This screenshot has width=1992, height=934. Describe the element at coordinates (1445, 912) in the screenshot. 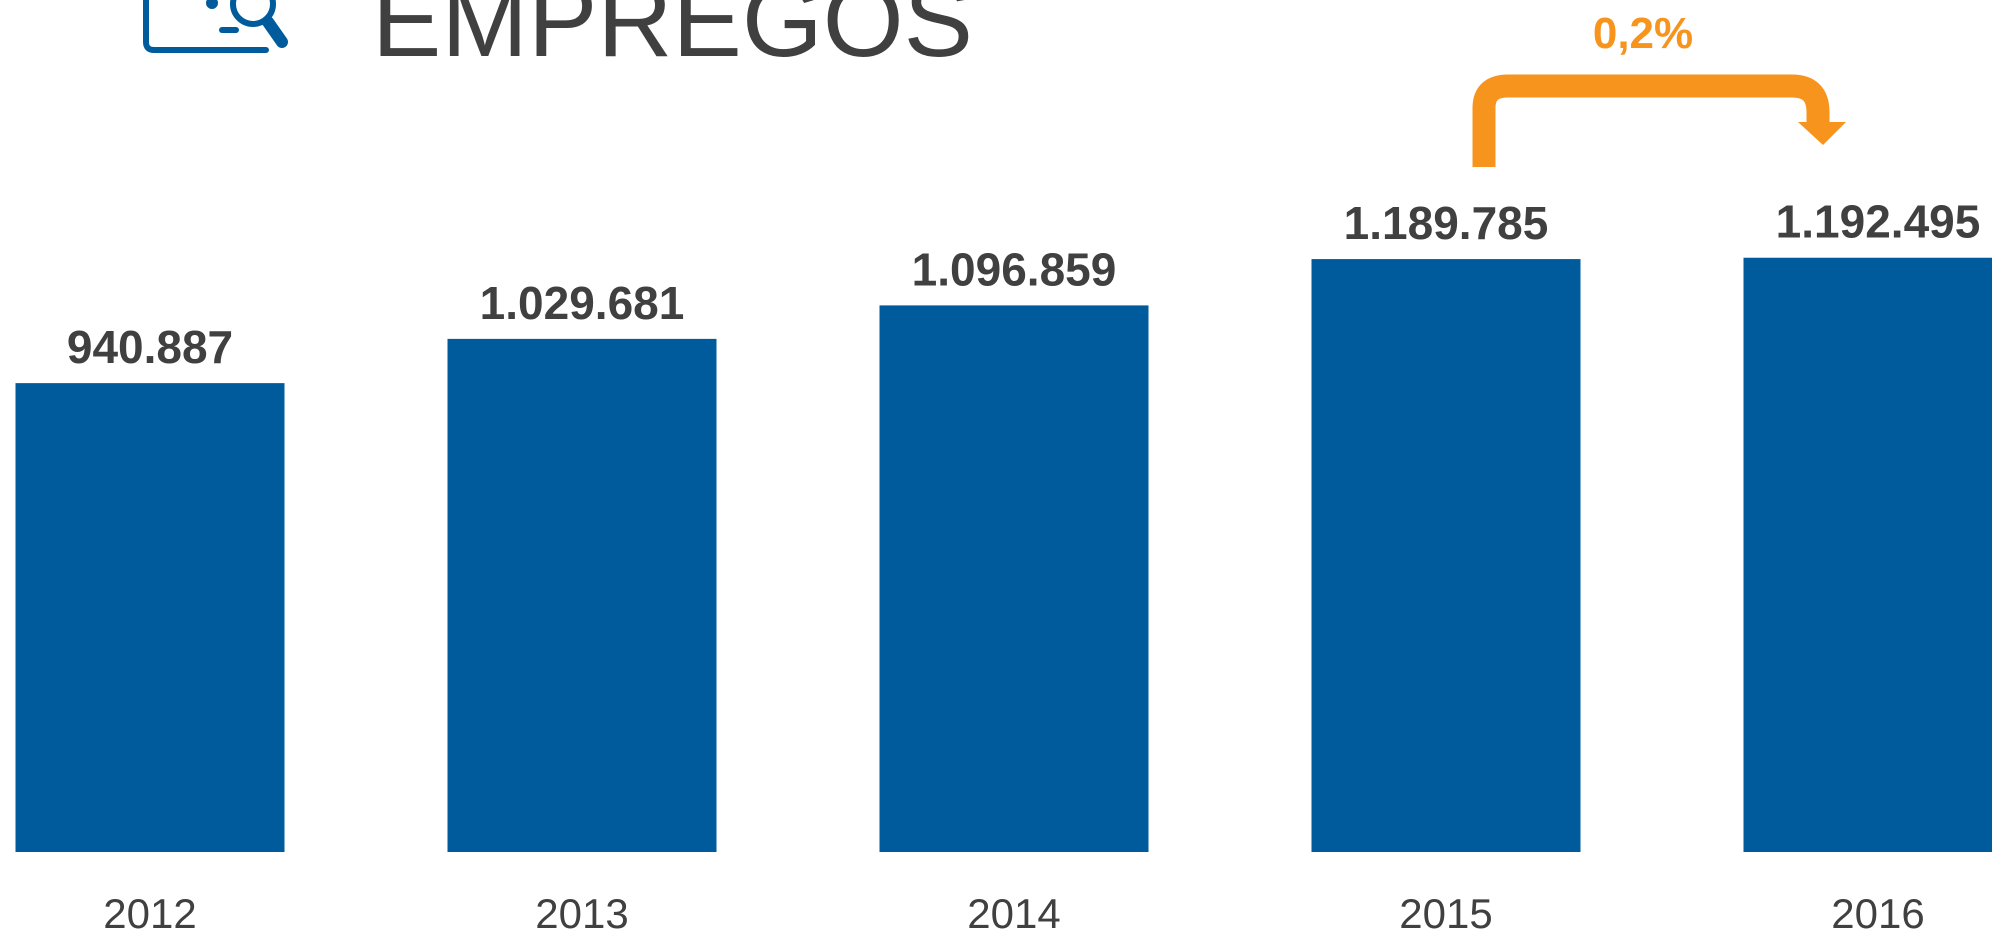

I see `x-tick-label: 2015` at that location.